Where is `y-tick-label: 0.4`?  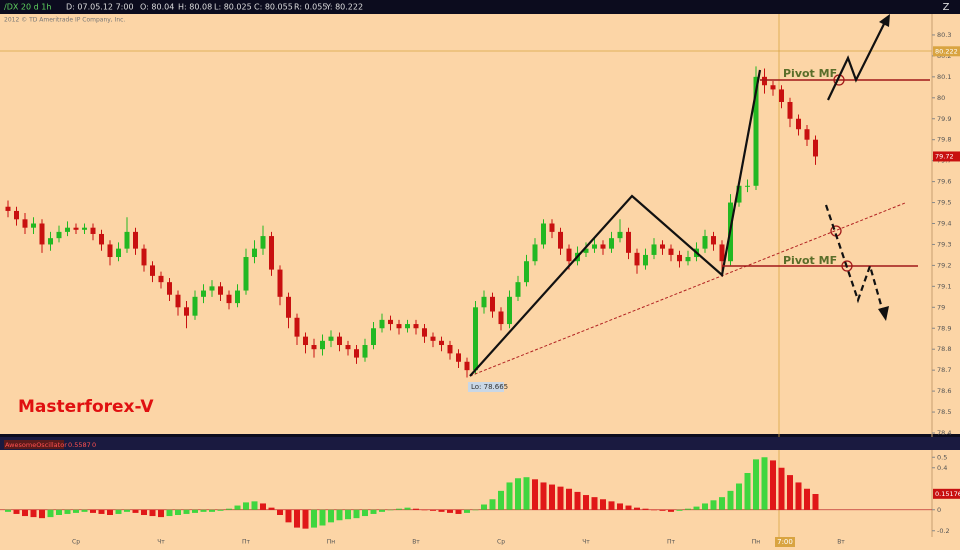 y-tick-label: 0.4 is located at coordinates (942, 468).